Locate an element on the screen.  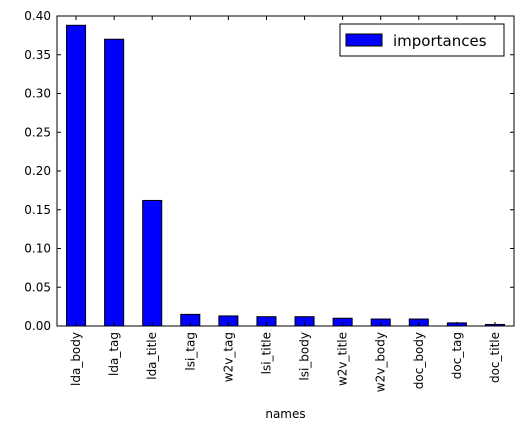
x-tick-label: doc_body is located at coordinates (419, 360).